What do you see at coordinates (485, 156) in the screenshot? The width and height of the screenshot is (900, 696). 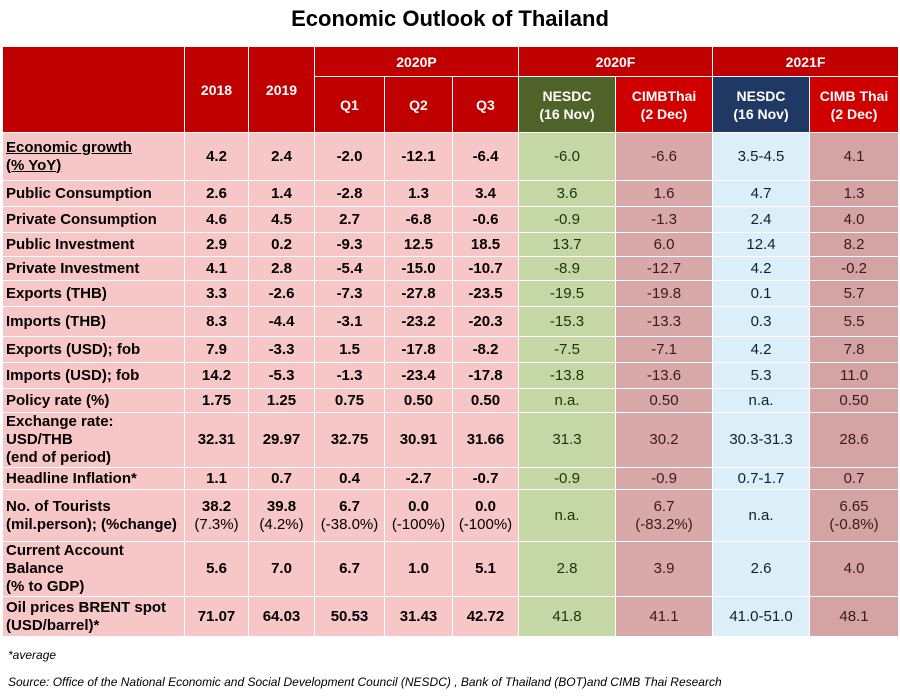 I see `cell-value: -6.4` at bounding box center [485, 156].